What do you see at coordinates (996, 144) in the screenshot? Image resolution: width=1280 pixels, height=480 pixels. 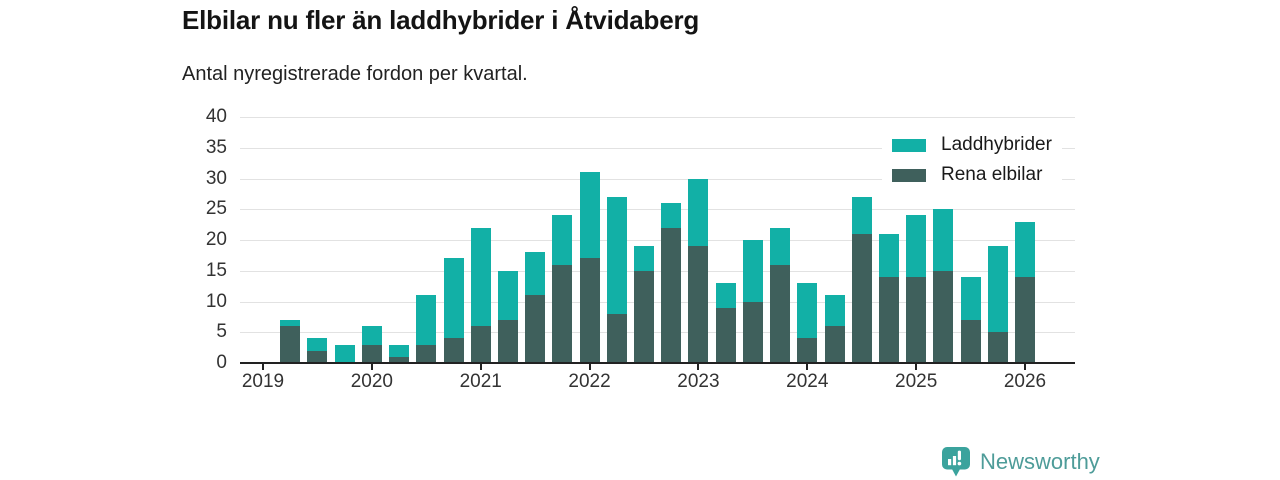 I see `legend-label-laddhybrider: Laddhybrider` at bounding box center [996, 144].